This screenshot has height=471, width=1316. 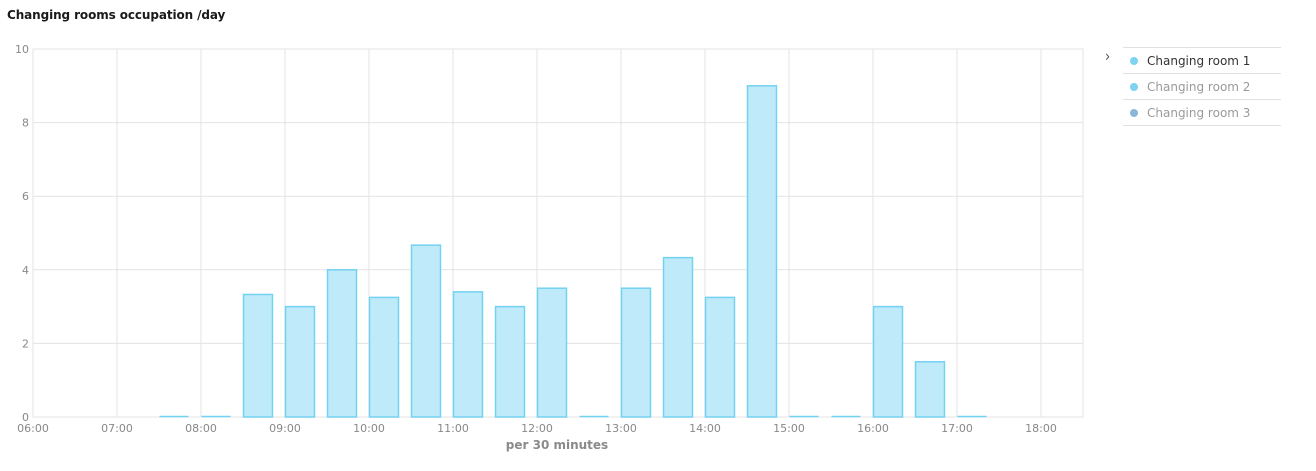 What do you see at coordinates (1199, 60) in the screenshot?
I see `legend-label: Changing room 1` at bounding box center [1199, 60].